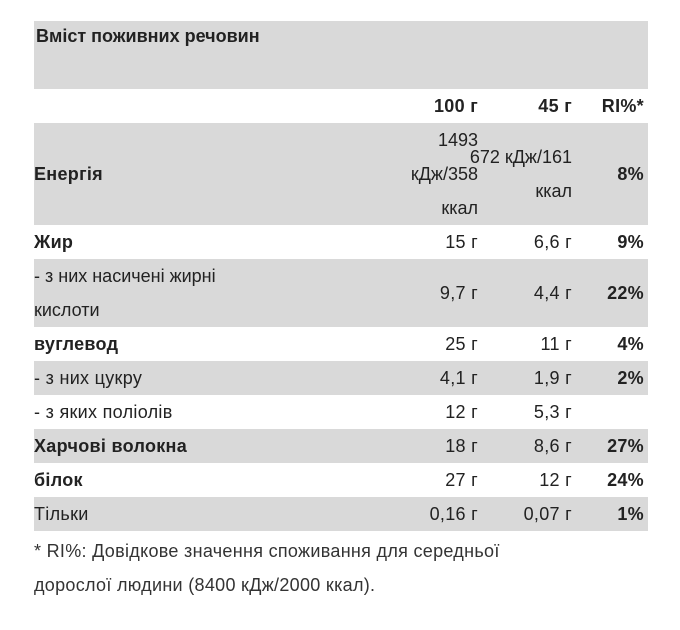 The height and width of the screenshot is (630, 680). What do you see at coordinates (520, 157) in the screenshot?
I see `energy-45g-line1: 672 кДж/161` at bounding box center [520, 157].